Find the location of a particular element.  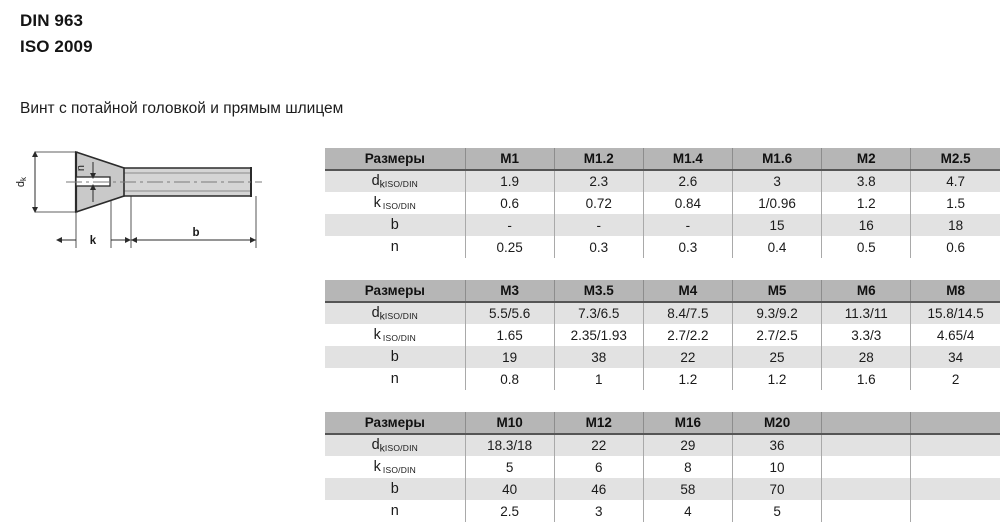

dimension-label-b: b is located at coordinates (195, 233).